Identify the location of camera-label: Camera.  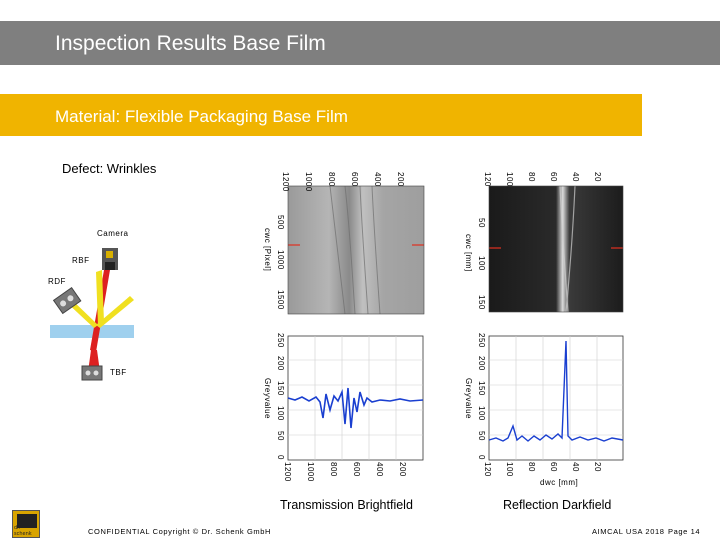
(113, 233).